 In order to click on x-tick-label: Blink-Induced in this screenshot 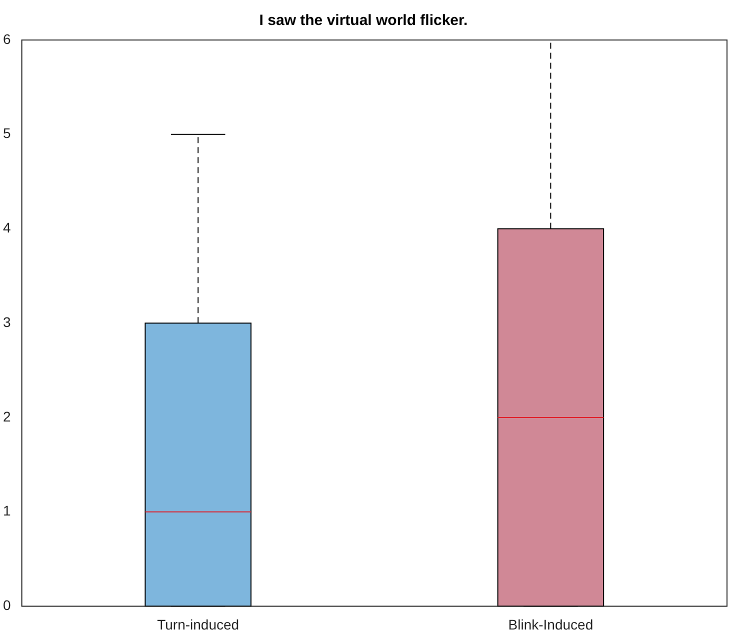, I will do `click(551, 624)`.